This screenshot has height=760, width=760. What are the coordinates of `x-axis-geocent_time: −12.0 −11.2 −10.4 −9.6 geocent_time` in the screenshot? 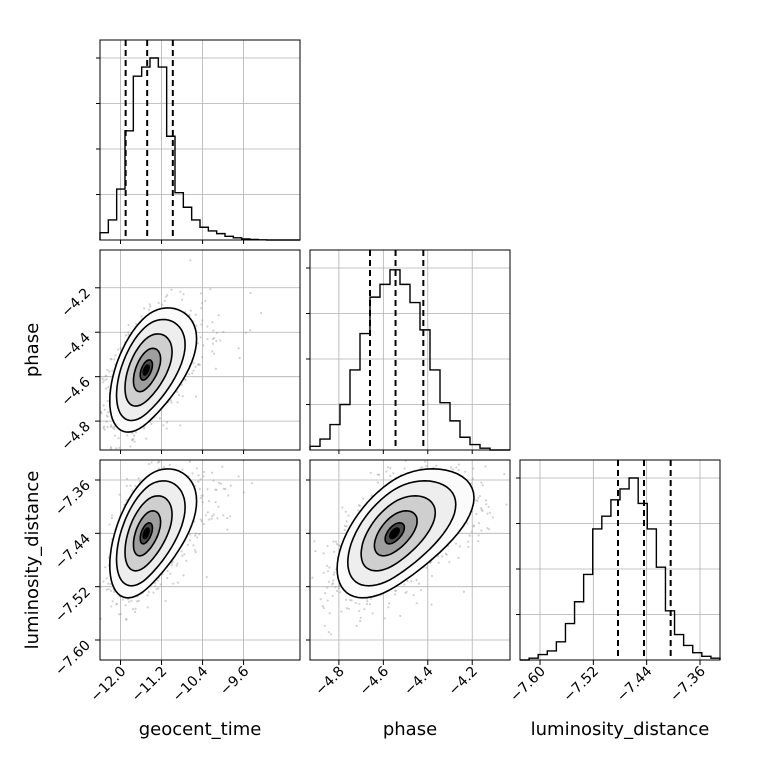 It's located at (175, 700).